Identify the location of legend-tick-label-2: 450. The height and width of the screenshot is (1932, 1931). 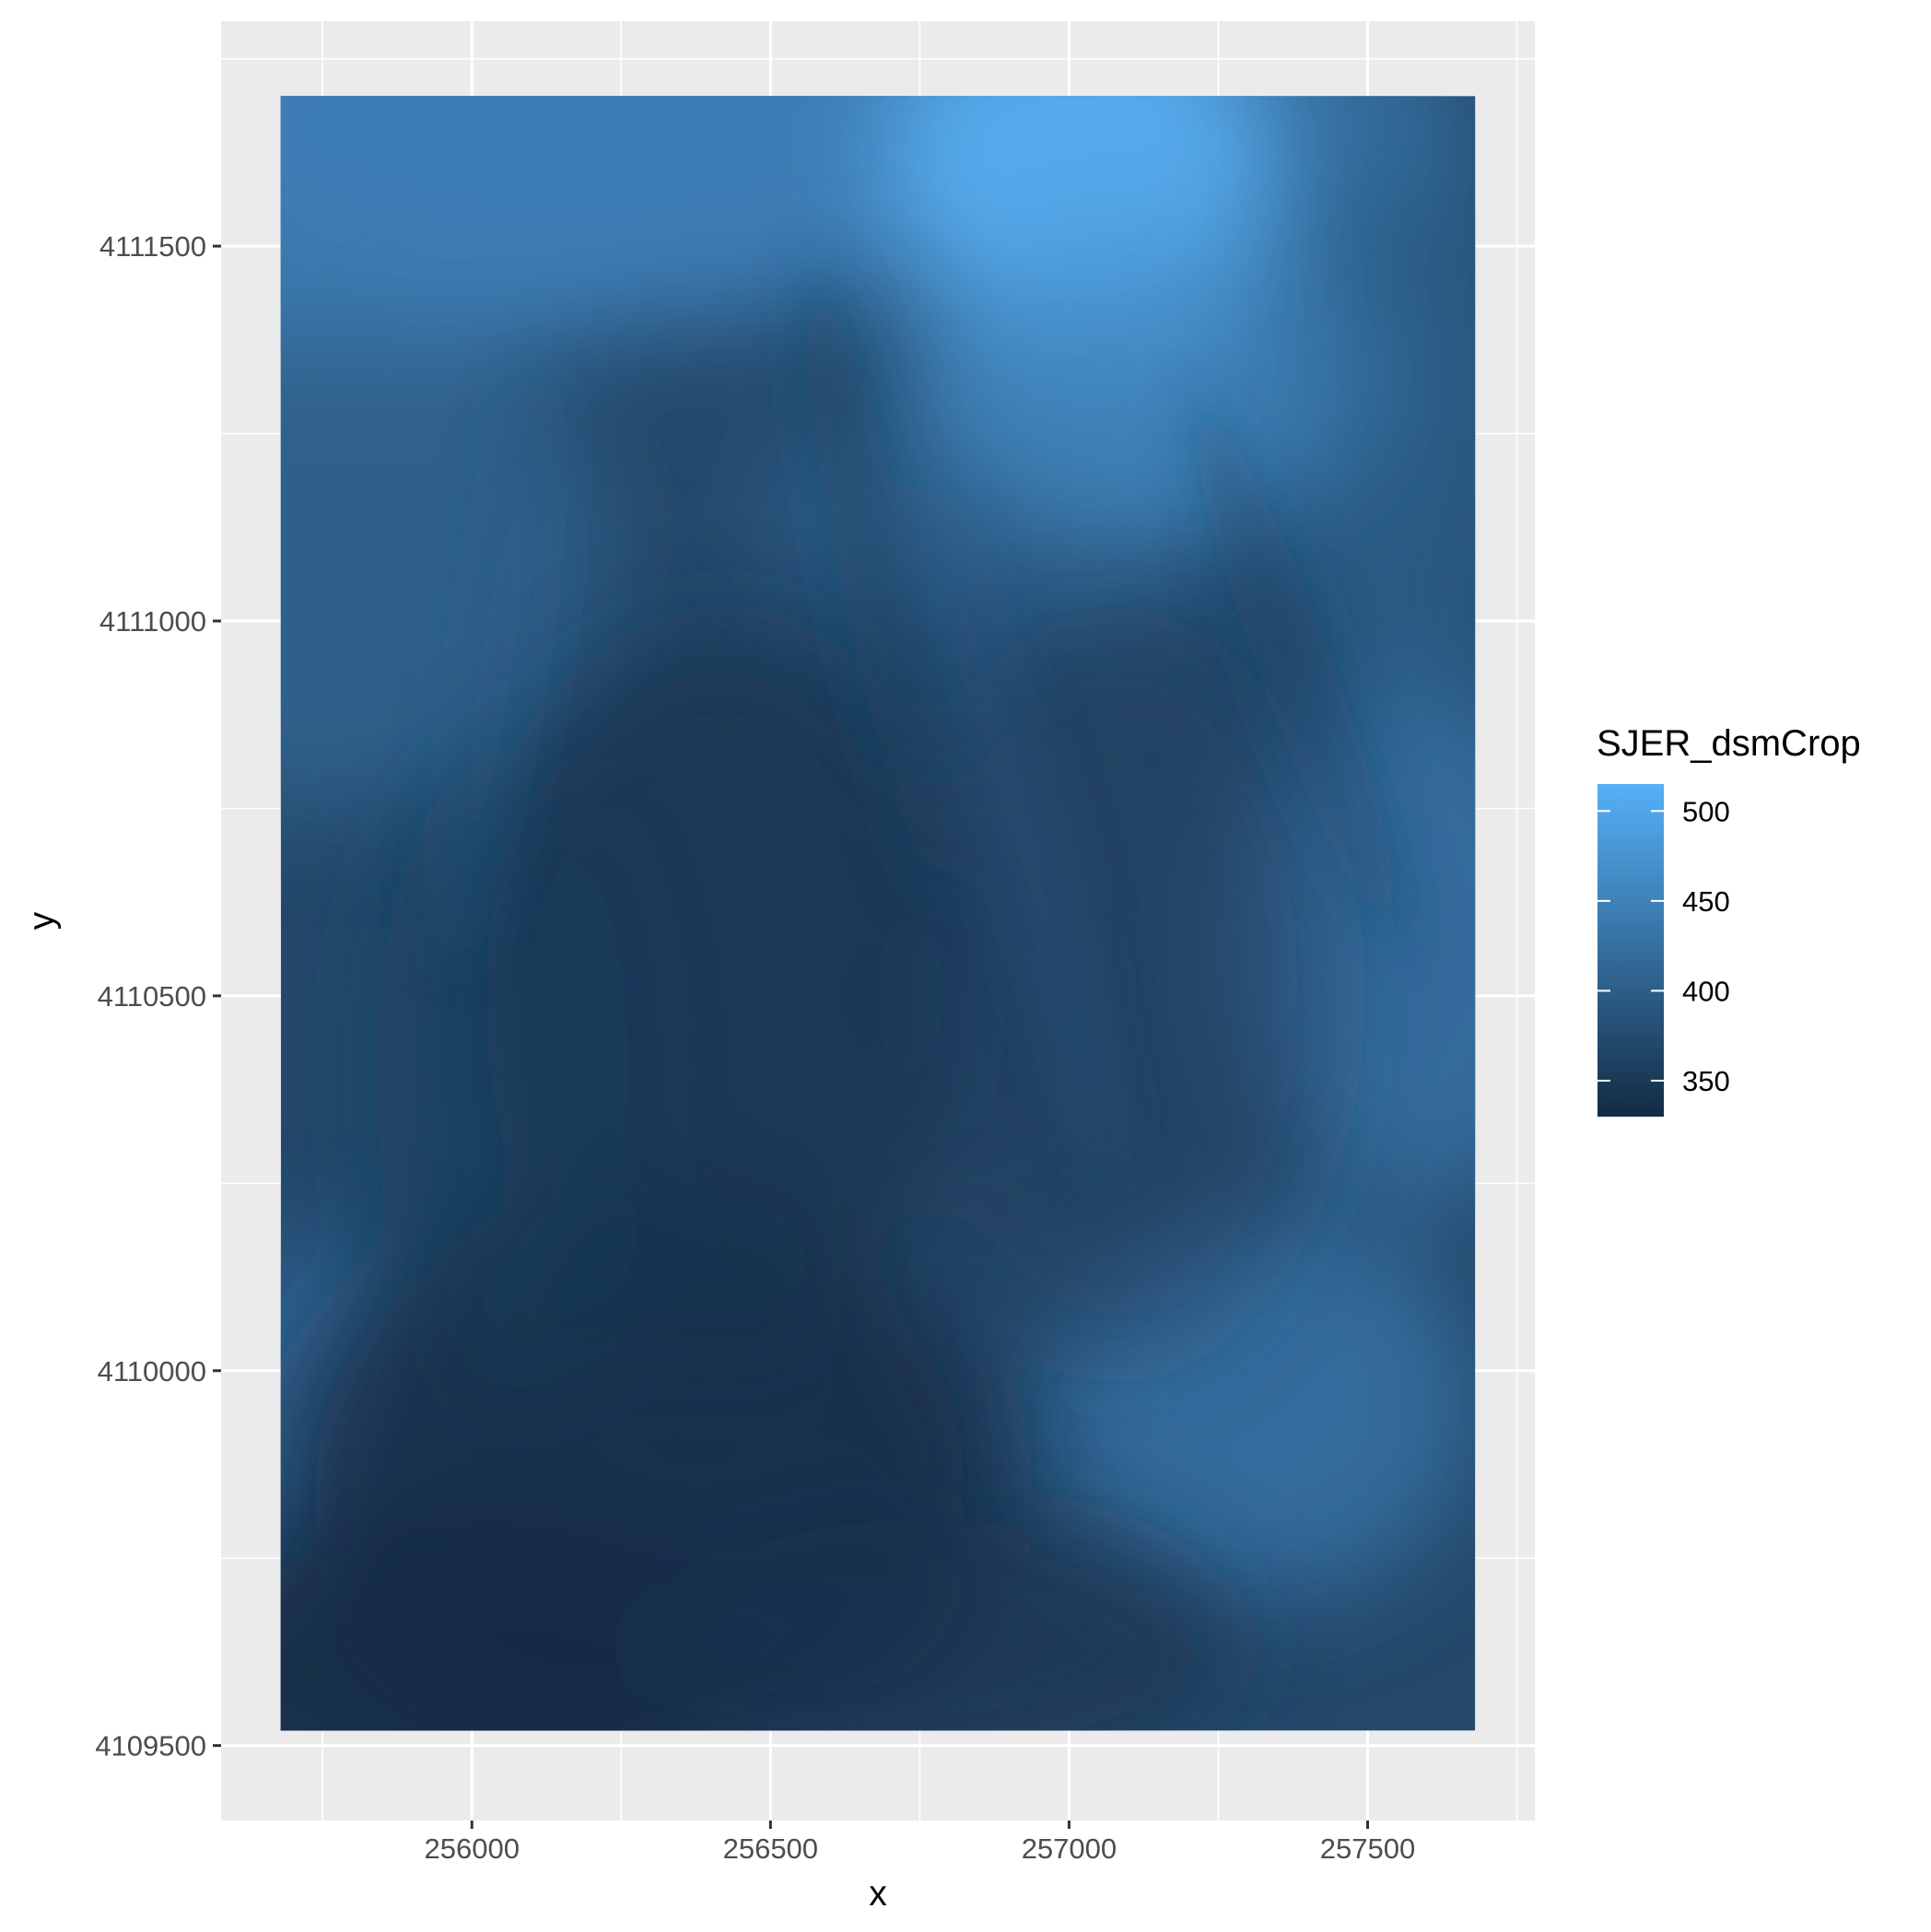
(1706, 901).